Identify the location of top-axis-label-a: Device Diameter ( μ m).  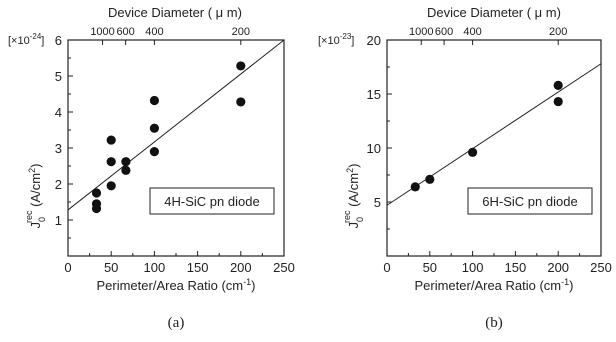
(175, 12).